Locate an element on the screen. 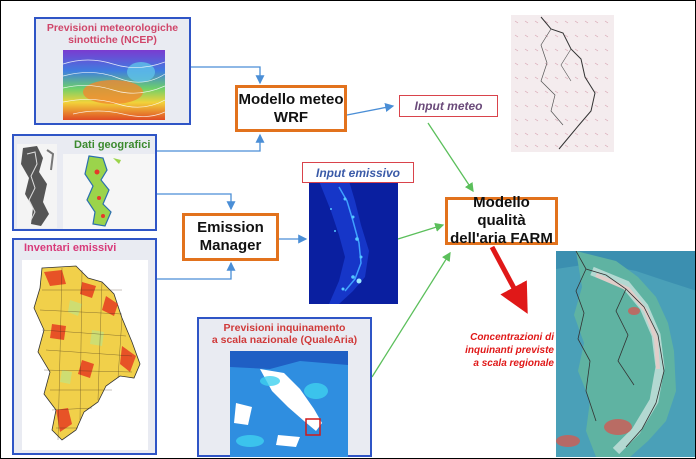 The width and height of the screenshot is (696, 459). wrf-model-box: Modello meteo WRF is located at coordinates (291, 108).